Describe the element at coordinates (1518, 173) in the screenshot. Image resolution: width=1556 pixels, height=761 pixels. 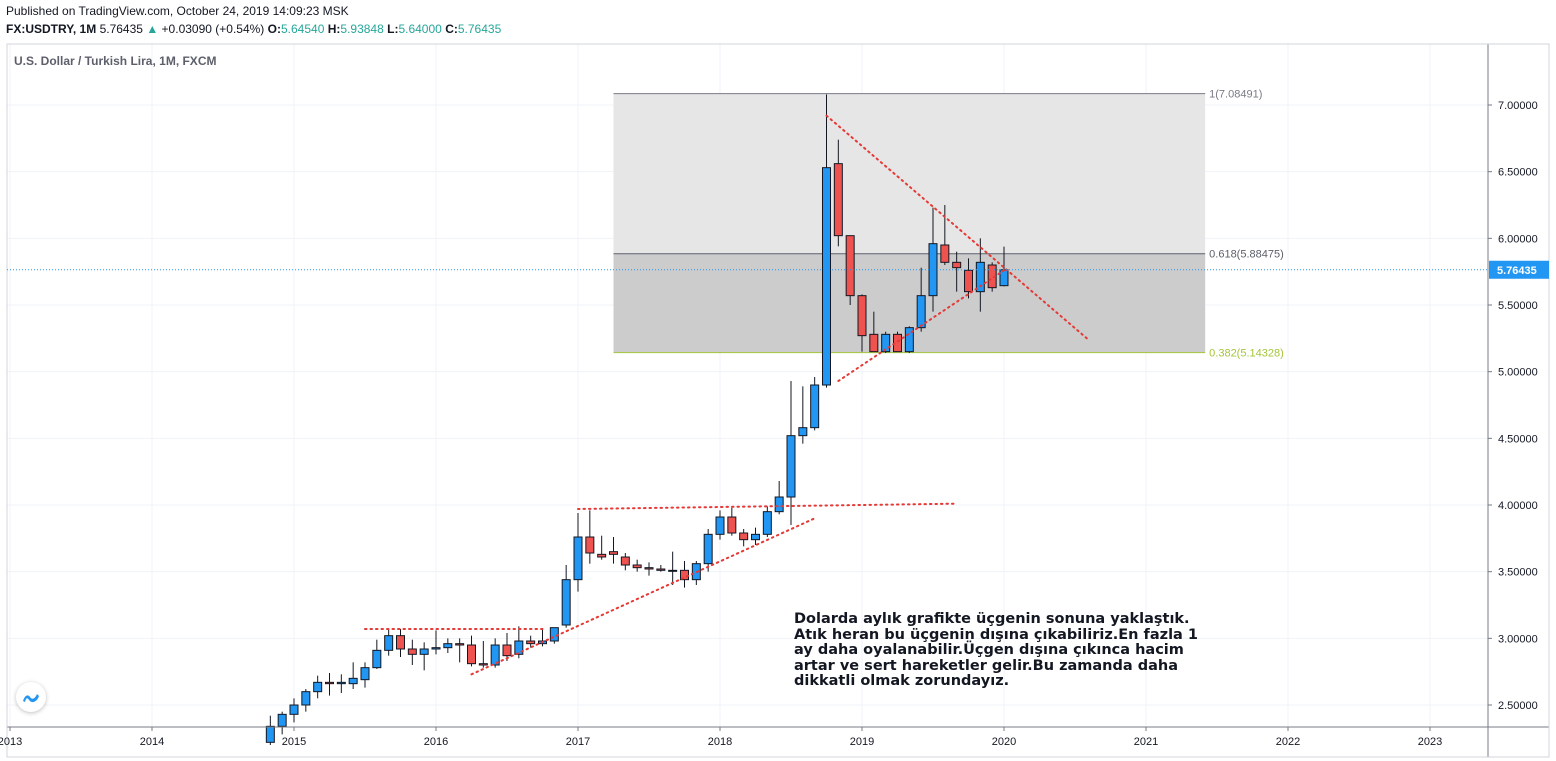
I see `y-tick-label: 6.50000` at that location.